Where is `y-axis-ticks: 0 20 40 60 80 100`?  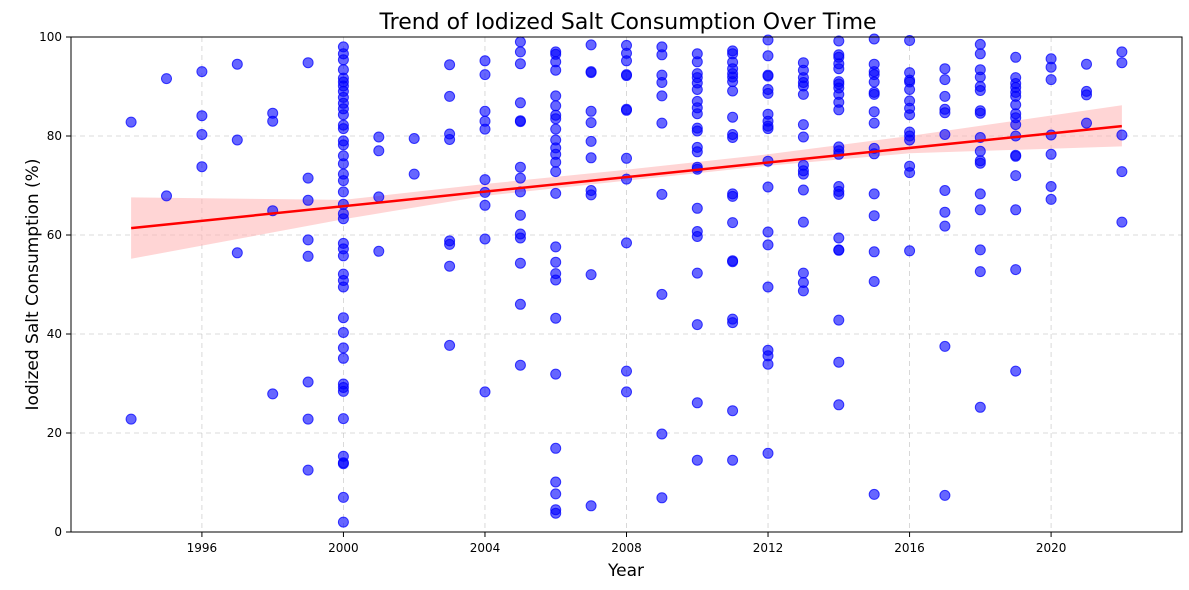
y-axis-ticks: 0 20 40 60 80 100 is located at coordinates (55, 284).